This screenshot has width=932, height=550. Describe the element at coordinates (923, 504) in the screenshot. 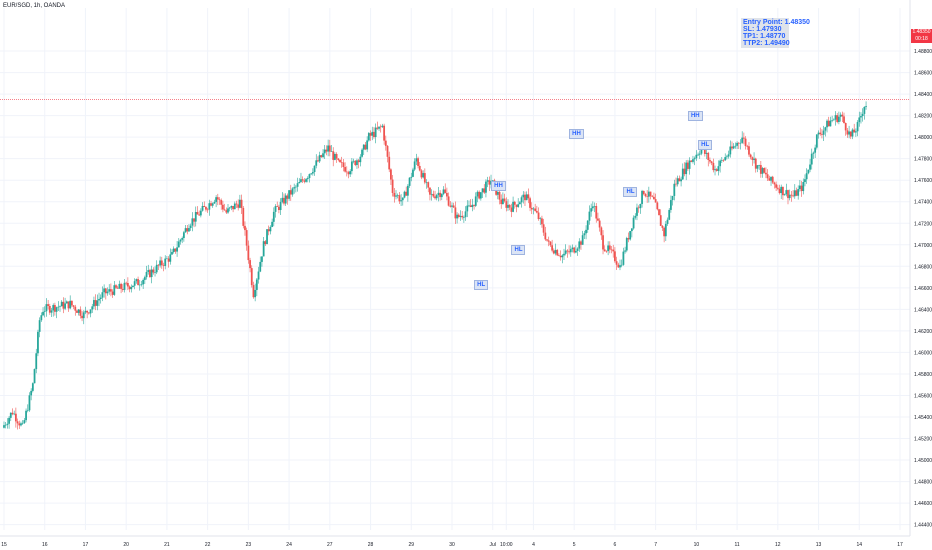

I see `price-tick-label: 1.44600` at that location.